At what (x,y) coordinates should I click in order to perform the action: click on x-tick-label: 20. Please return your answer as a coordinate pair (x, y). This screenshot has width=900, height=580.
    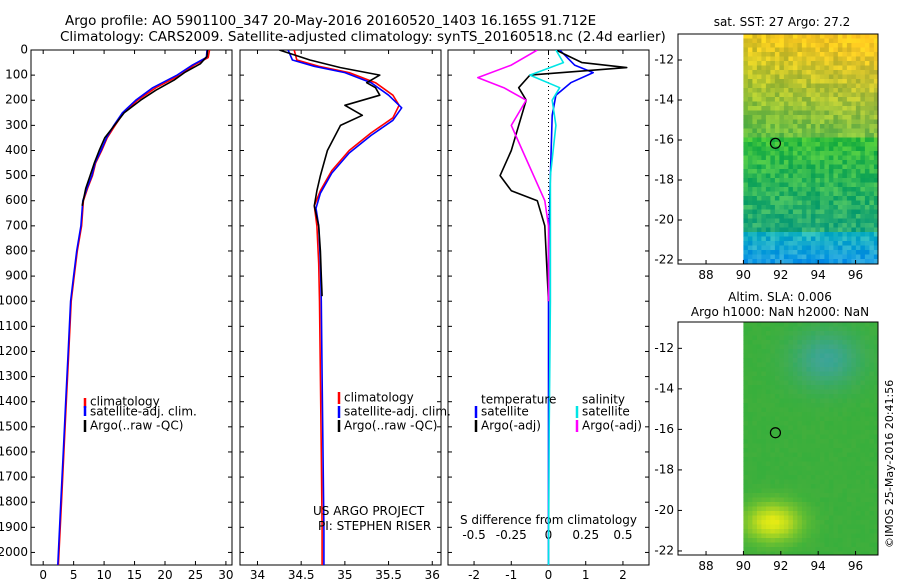
    Looking at the image, I should click on (164, 574).